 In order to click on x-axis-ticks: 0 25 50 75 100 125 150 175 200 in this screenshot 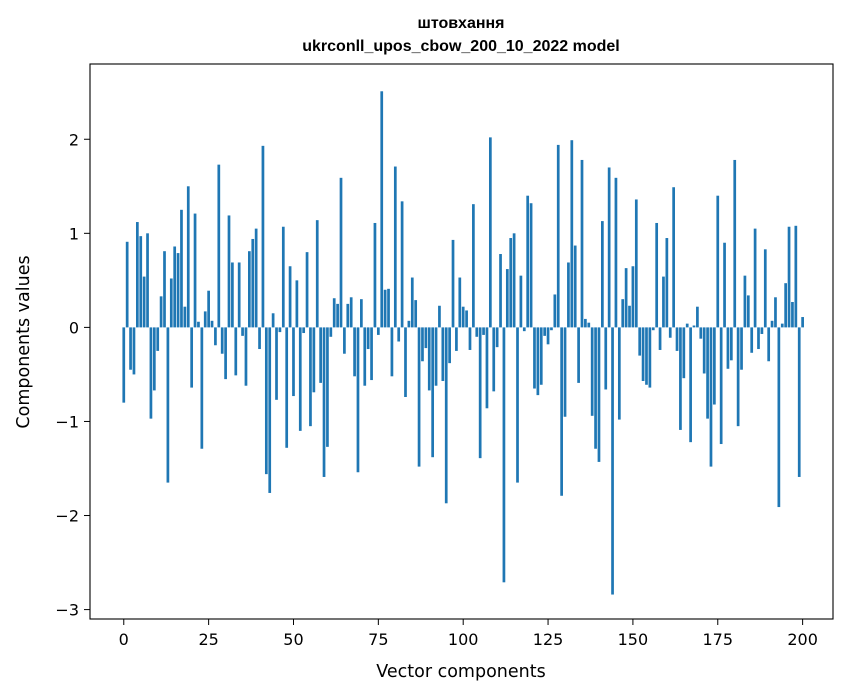, I will do `click(468, 634)`.